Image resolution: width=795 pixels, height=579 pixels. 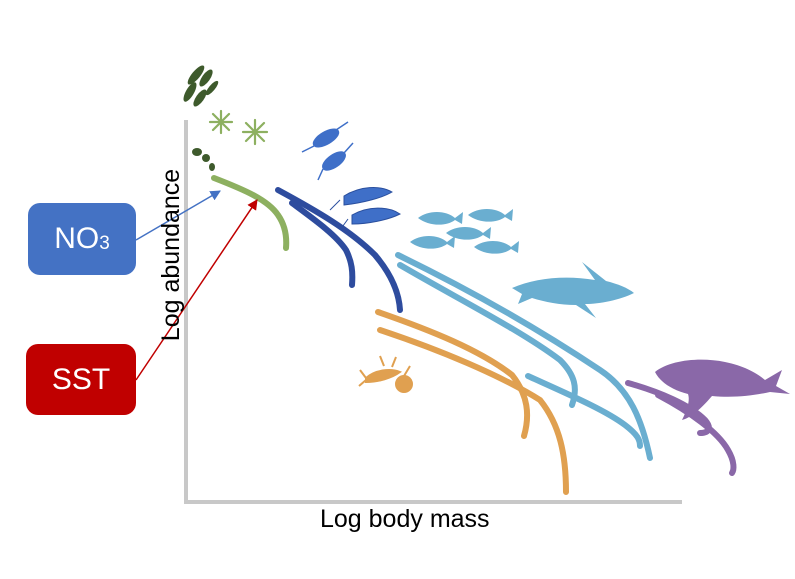 I want to click on sst-arrow, so click(x=196, y=290).